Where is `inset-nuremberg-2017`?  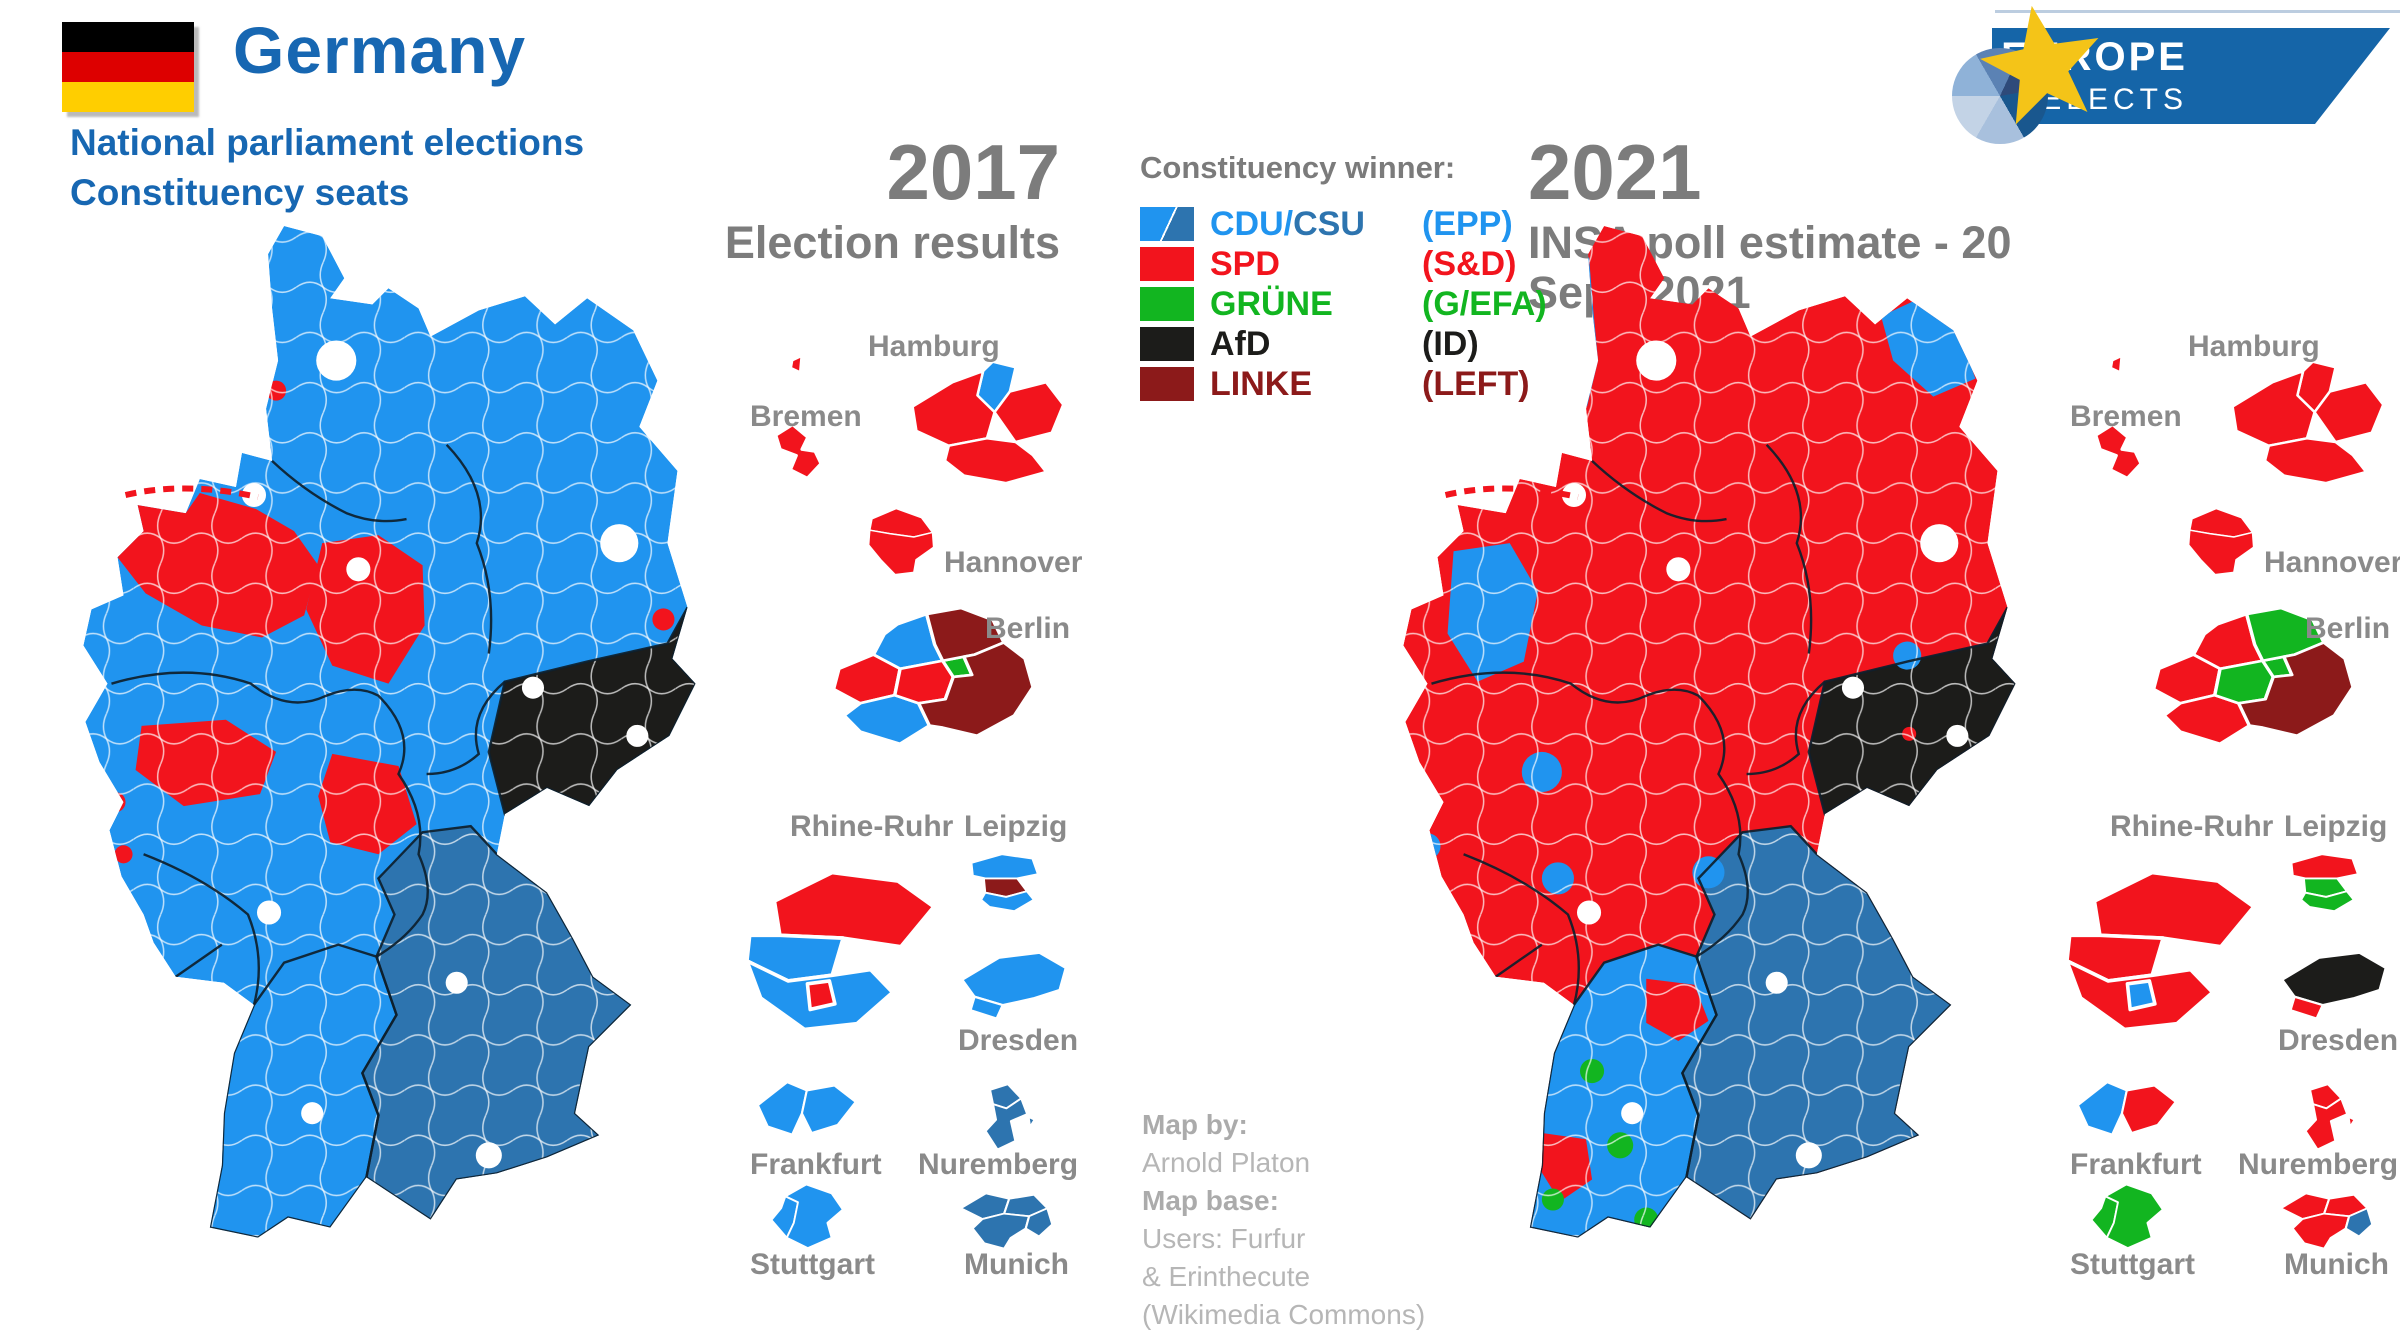
inset-nuremberg-2017 is located at coordinates (999, 1119).